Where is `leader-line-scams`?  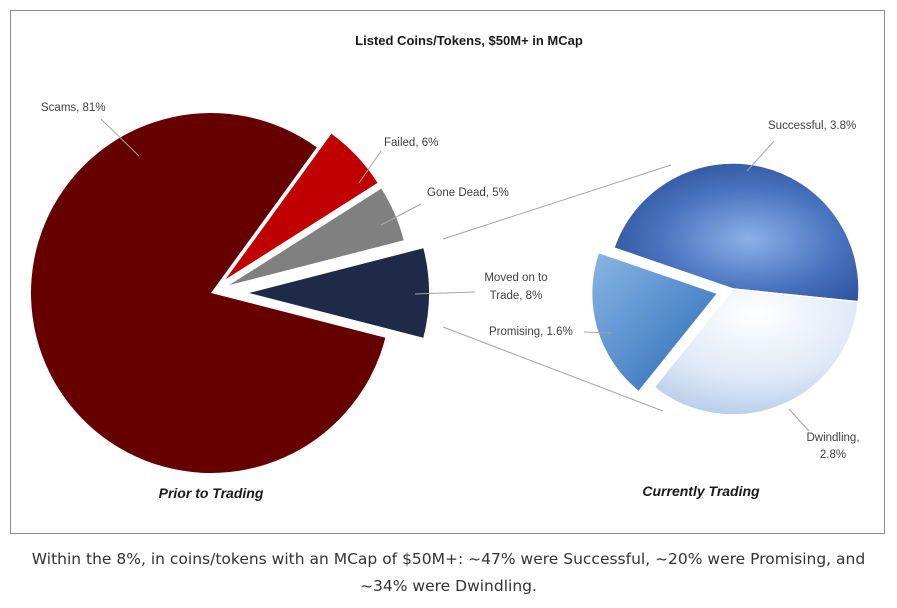
leader-line-scams is located at coordinates (120, 137).